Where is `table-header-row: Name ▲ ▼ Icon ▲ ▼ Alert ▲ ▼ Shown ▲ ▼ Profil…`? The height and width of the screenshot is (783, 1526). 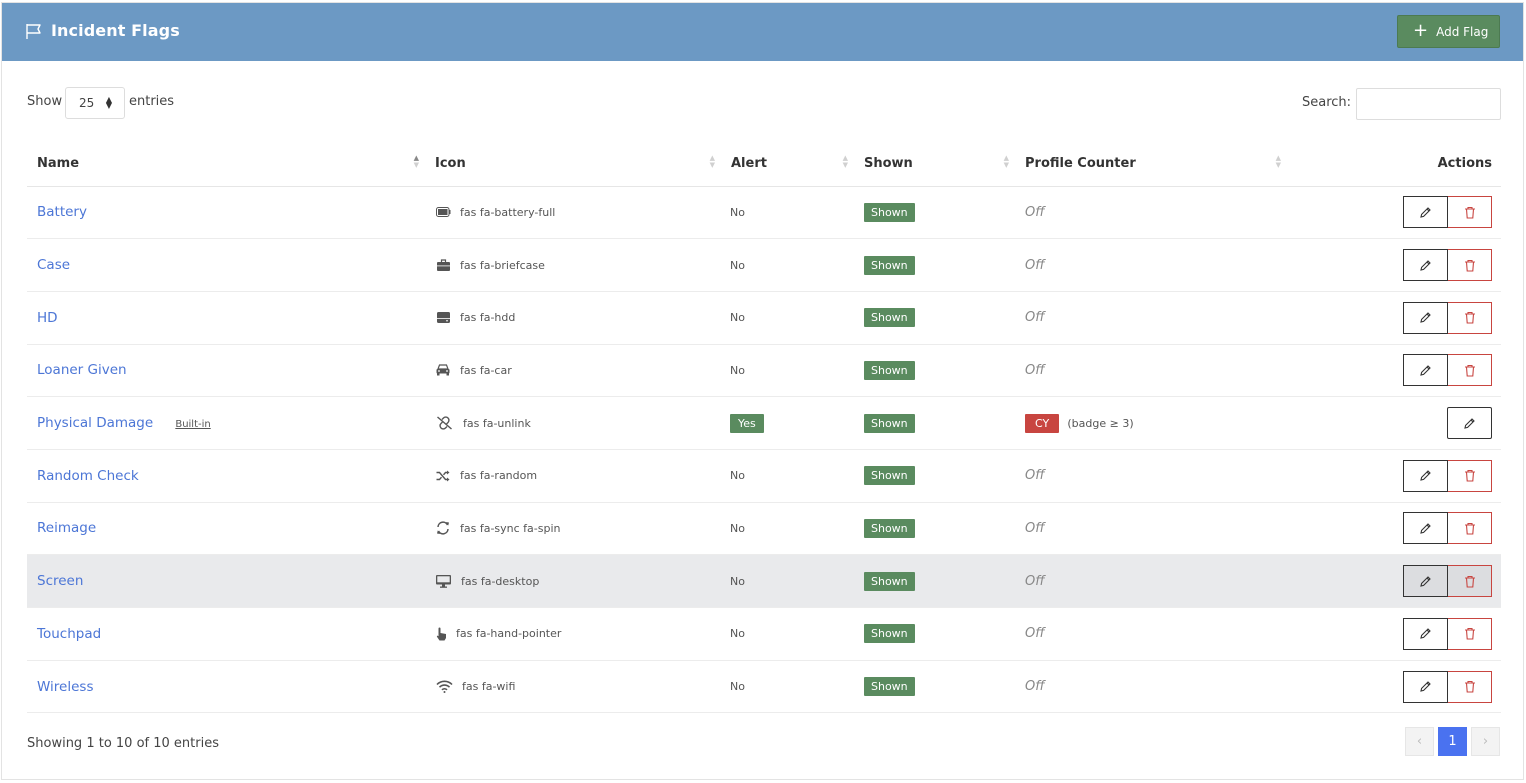
table-header-row: Name ▲ ▼ Icon ▲ ▼ Alert ▲ ▼ Shown ▲ ▼ Profil… is located at coordinates (764, 164).